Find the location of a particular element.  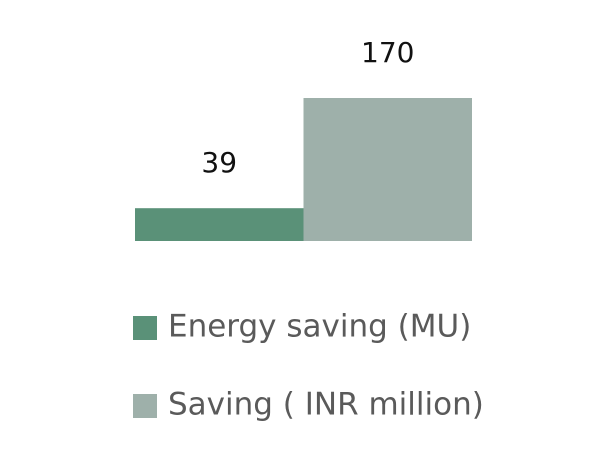

data-label: 170 is located at coordinates (387, 52).